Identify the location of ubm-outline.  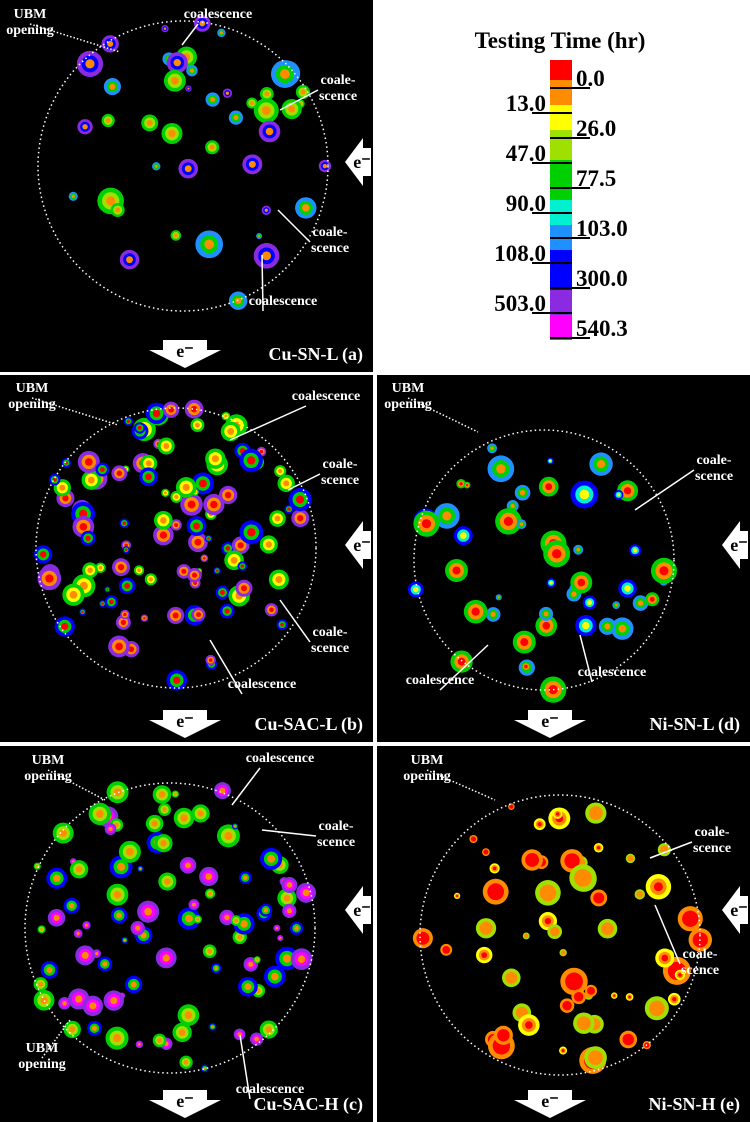
(560, 935).